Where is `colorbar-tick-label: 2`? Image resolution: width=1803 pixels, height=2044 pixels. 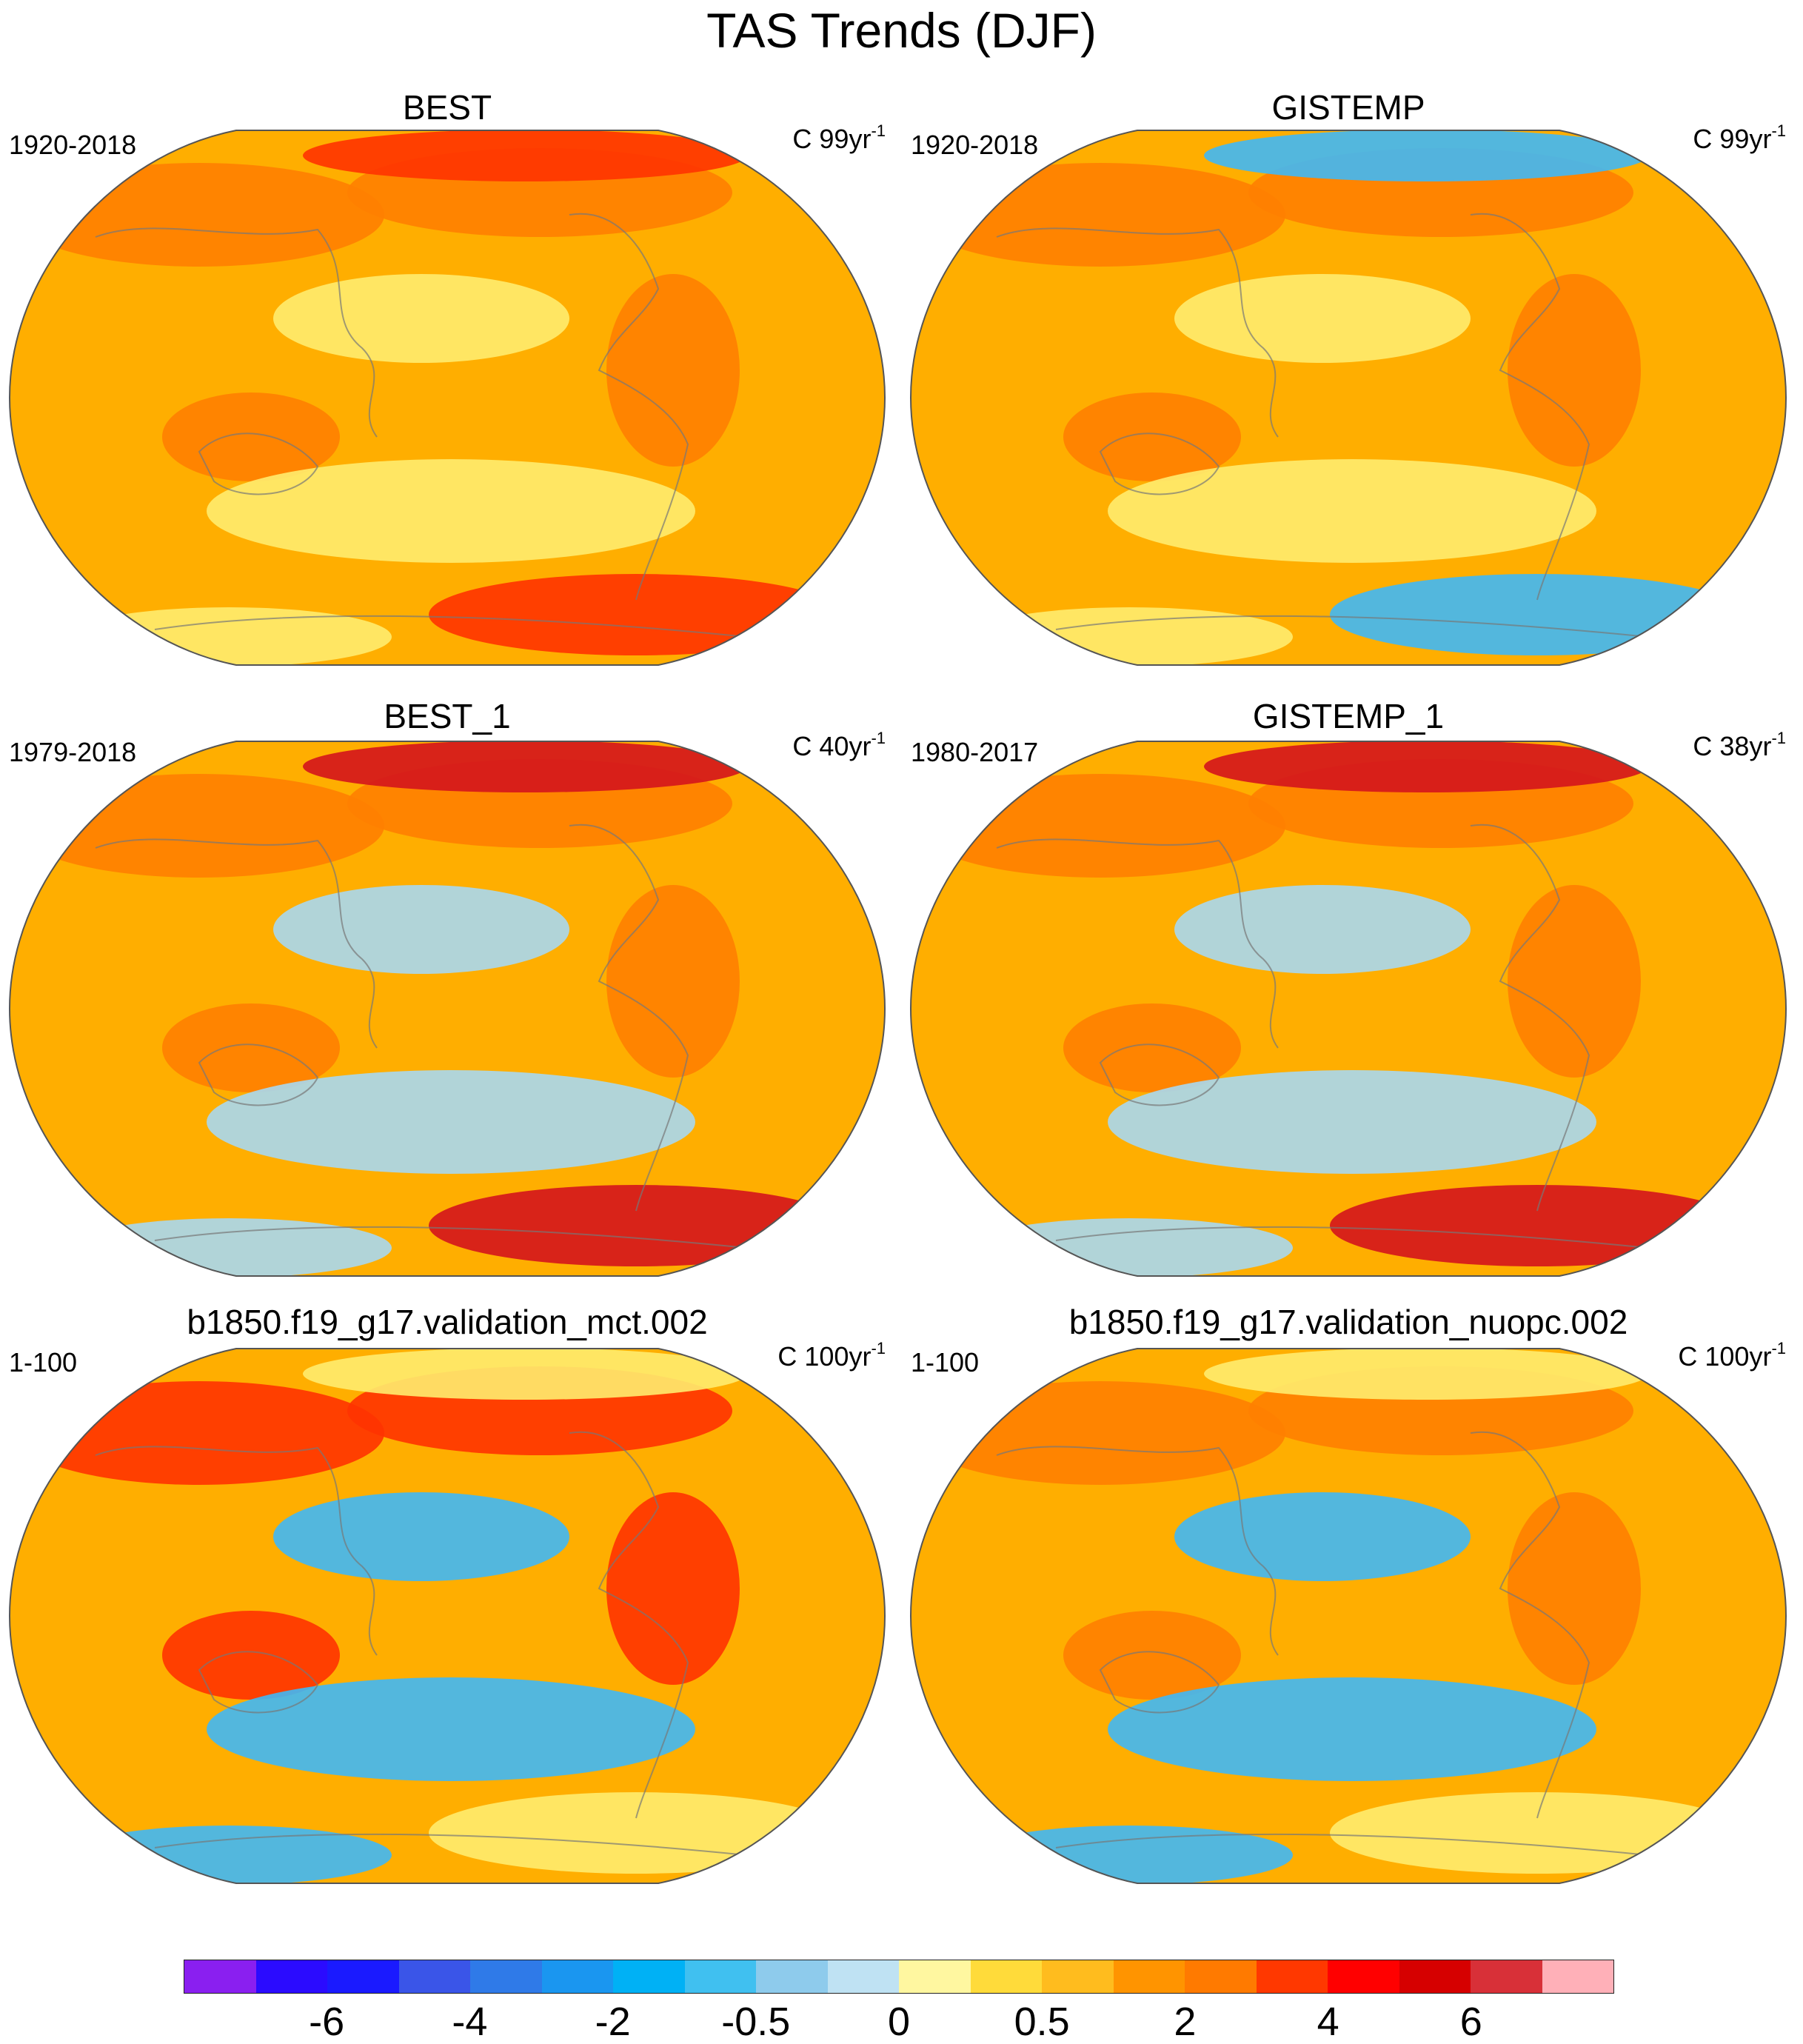
colorbar-tick-label: 2 is located at coordinates (1185, 2022).